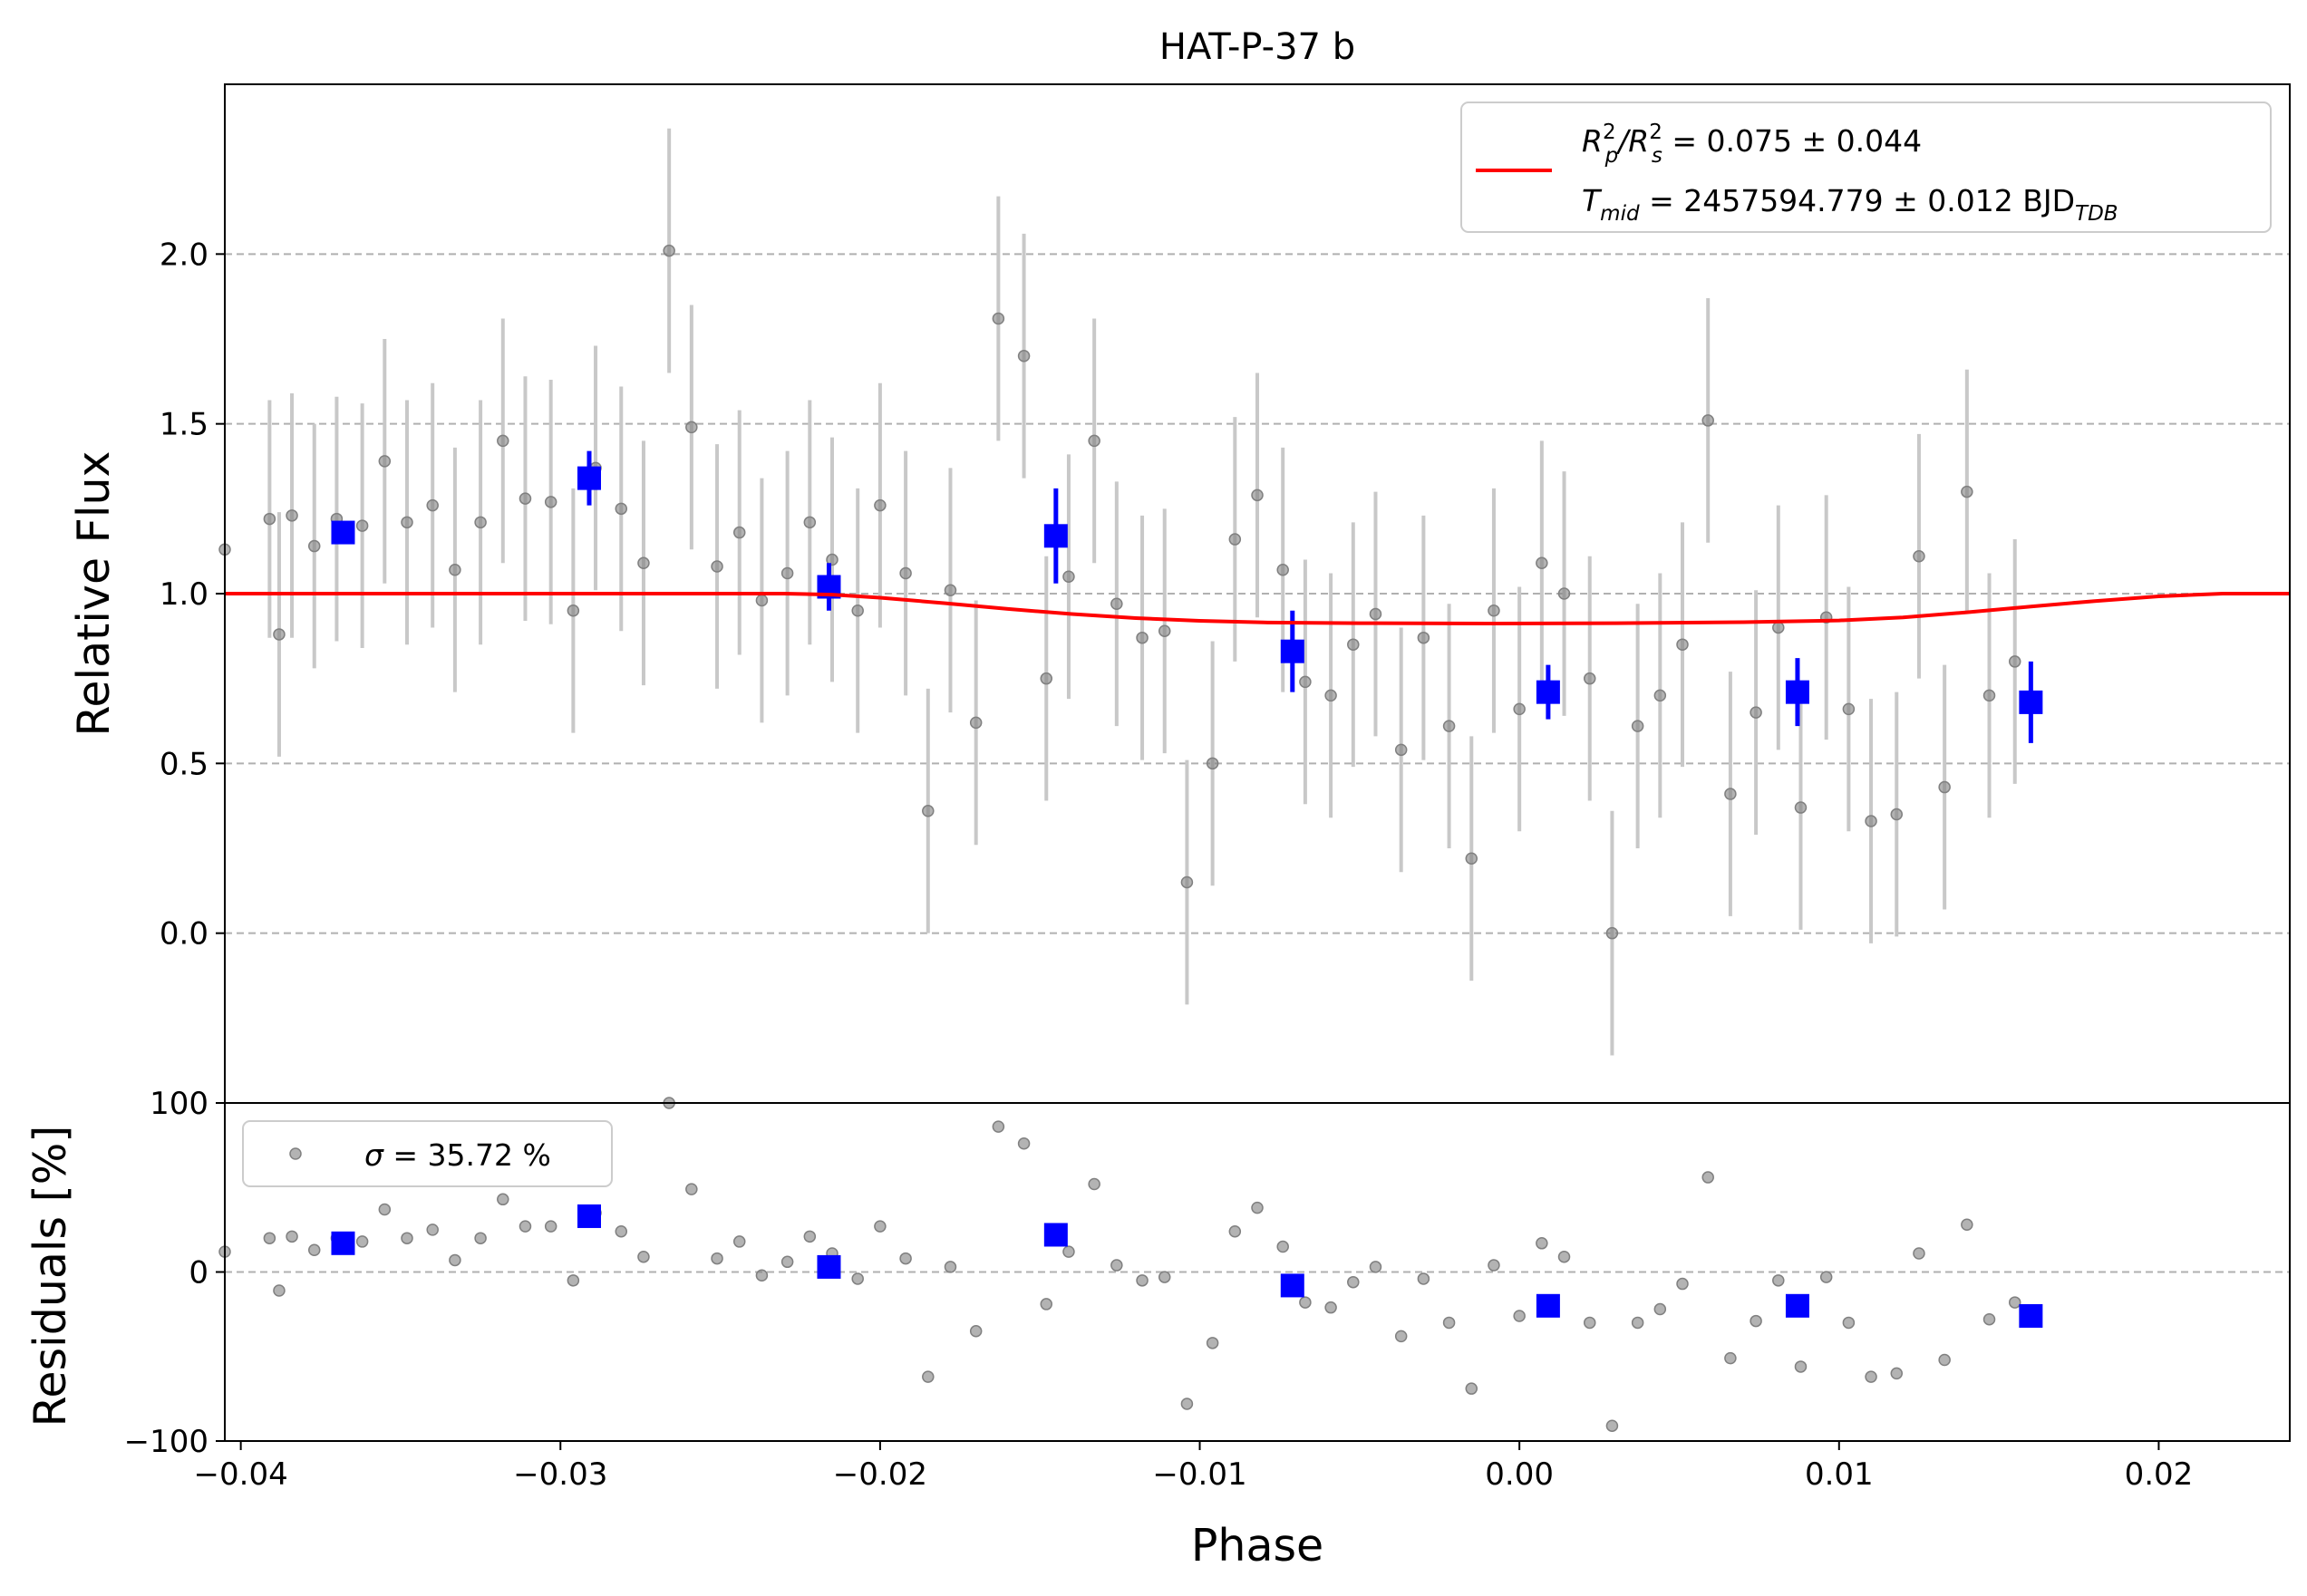  What do you see at coordinates (1257, 47) in the screenshot?
I see `chart-title: HAT-P-37 b` at bounding box center [1257, 47].